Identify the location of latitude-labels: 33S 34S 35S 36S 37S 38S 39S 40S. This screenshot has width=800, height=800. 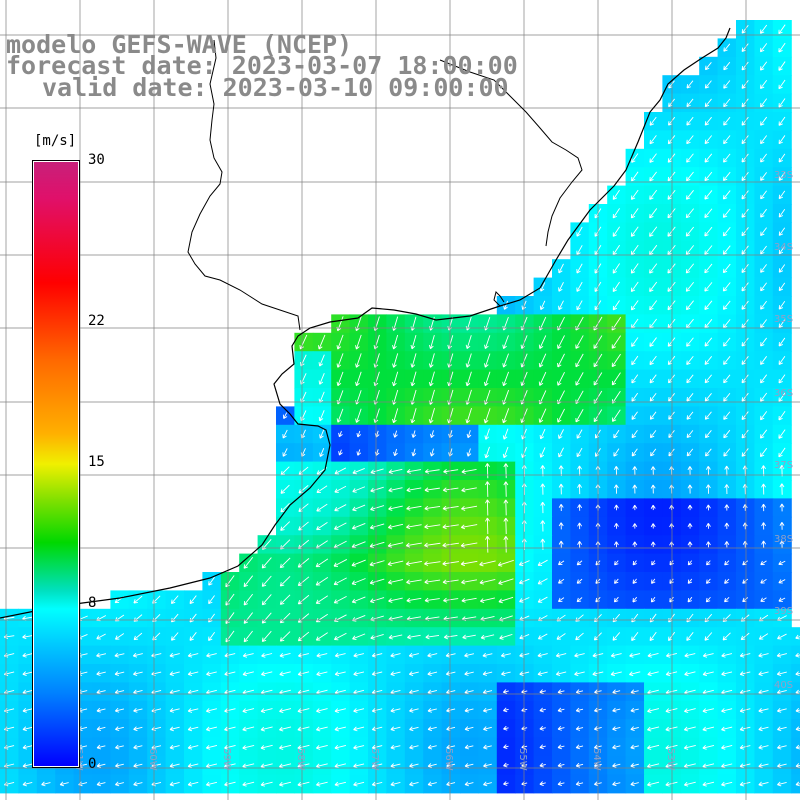
(783, 430).